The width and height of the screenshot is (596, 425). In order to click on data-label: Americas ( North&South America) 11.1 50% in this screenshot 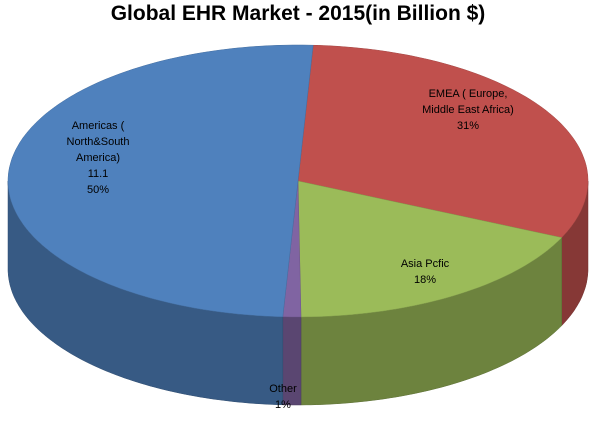, I will do `click(98, 158)`.